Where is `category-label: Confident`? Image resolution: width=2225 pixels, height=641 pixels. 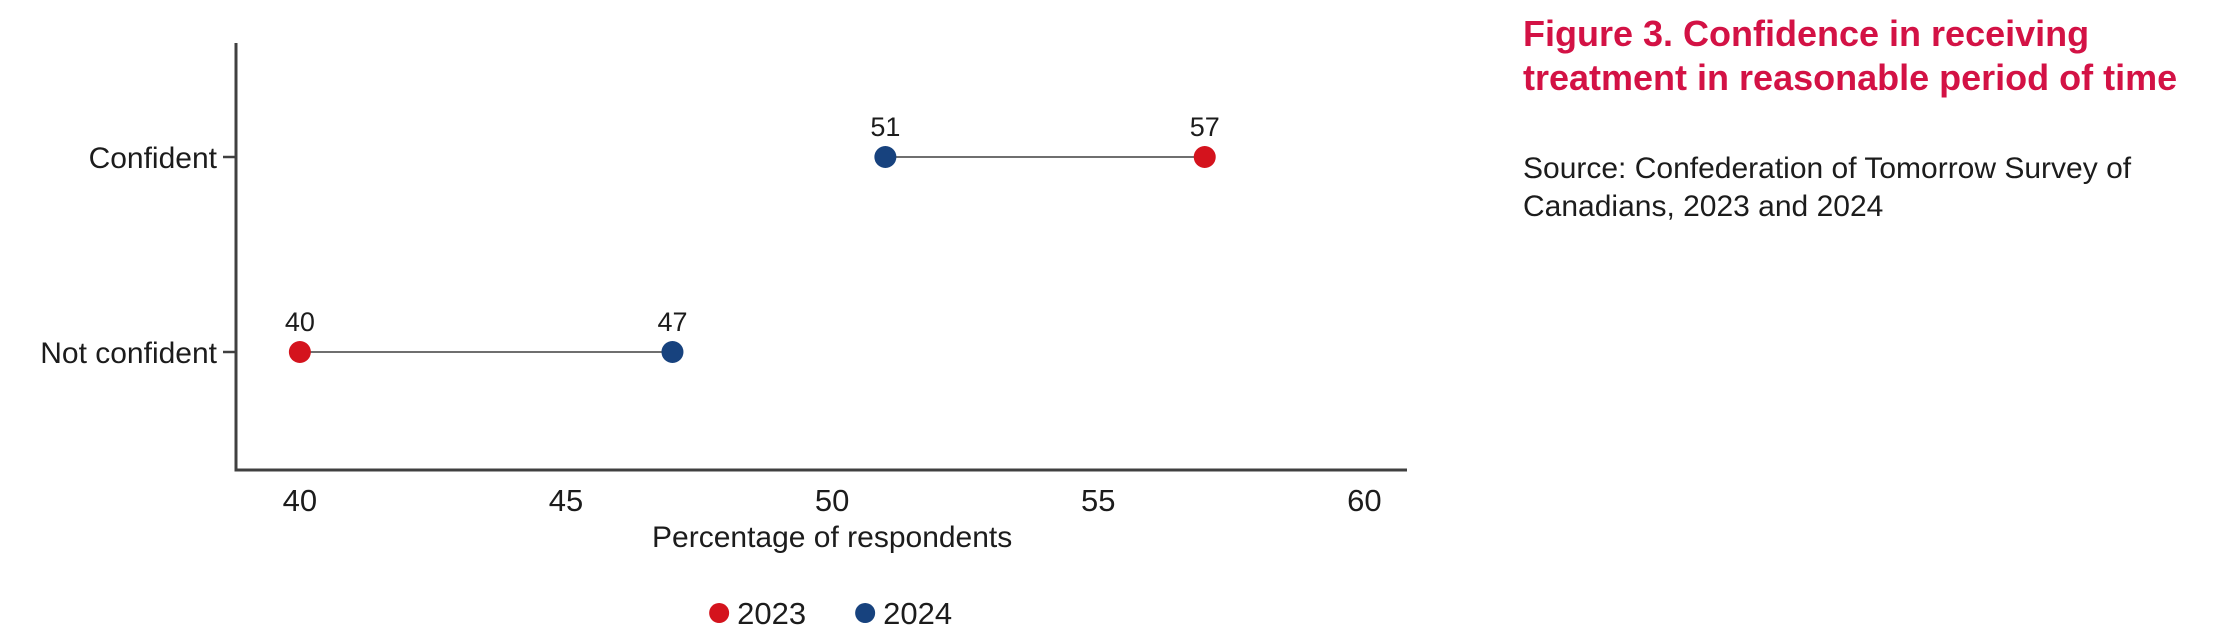 category-label: Confident is located at coordinates (153, 158).